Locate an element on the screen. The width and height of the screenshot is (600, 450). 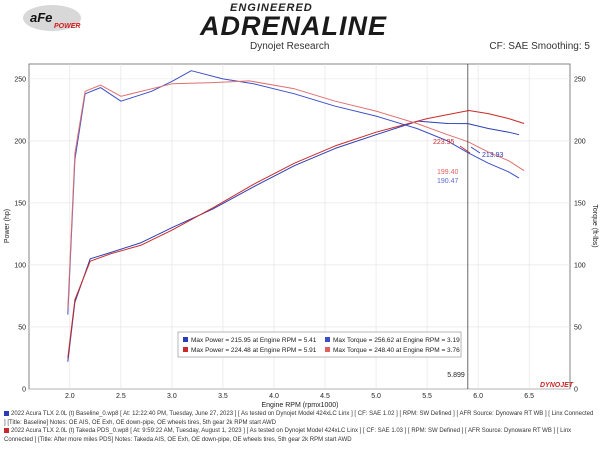
annotation-torque-blue: 190.47 is located at coordinates (448, 181).